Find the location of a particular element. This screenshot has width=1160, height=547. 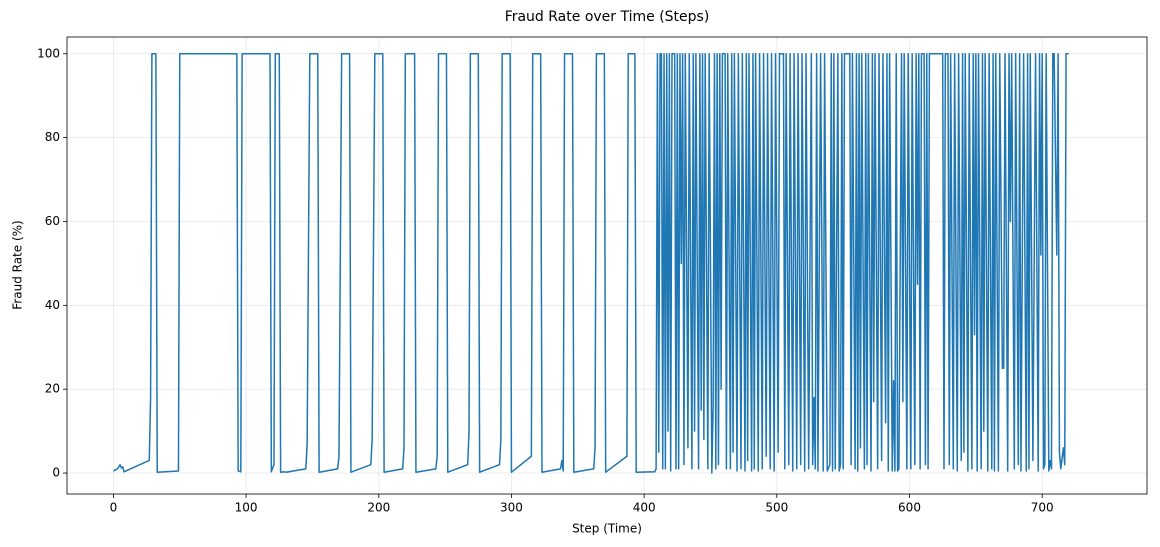

y-tick-label: 0 is located at coordinates (56, 473).